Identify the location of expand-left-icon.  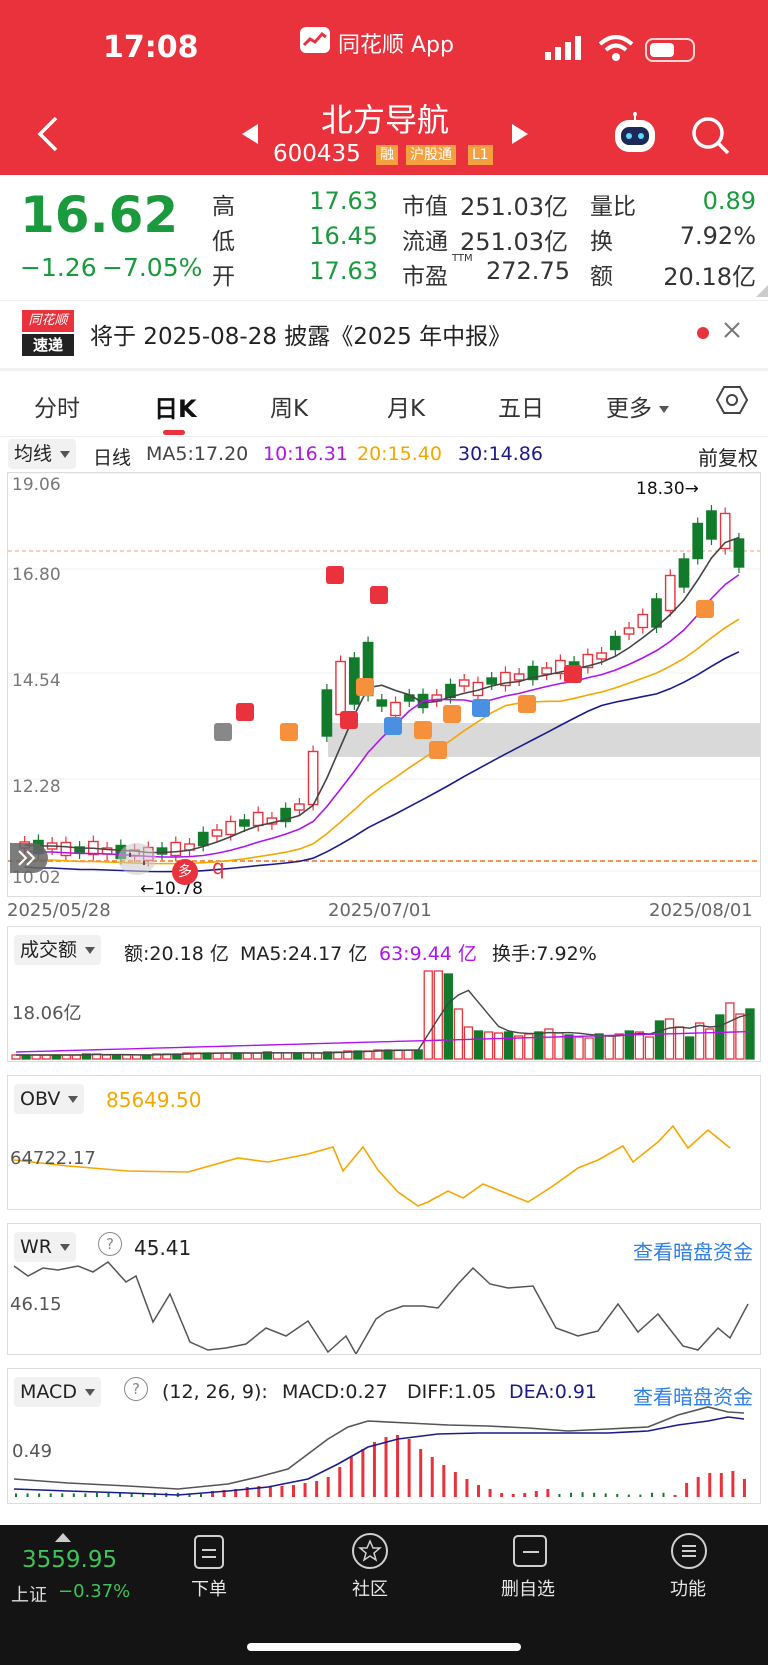
(29, 858).